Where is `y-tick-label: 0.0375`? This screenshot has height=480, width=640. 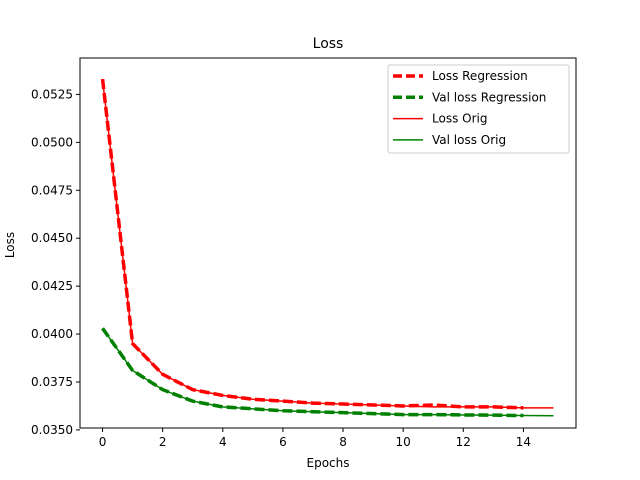
y-tick-label: 0.0375 is located at coordinates (52, 382).